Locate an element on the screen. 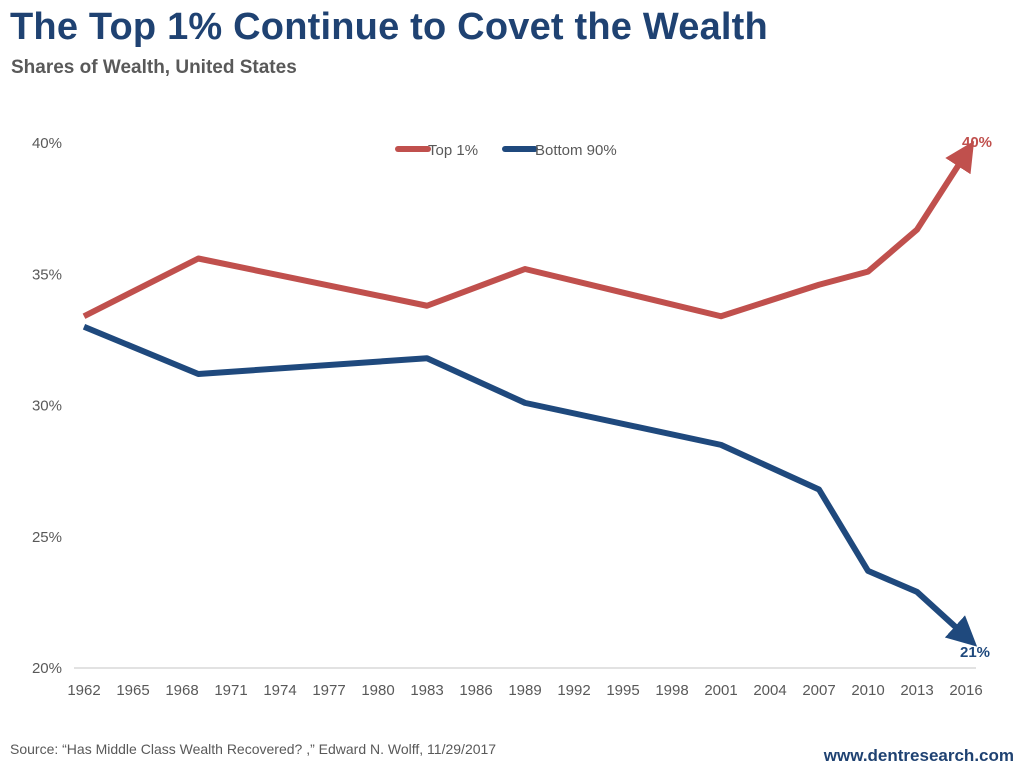 The image size is (1024, 768). x-tick-label: 1992 is located at coordinates (573, 690).